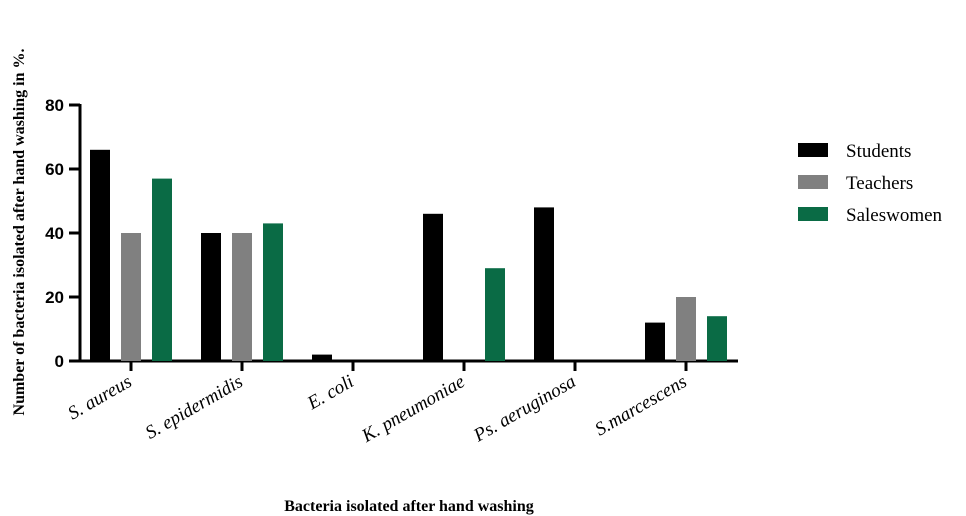 The width and height of the screenshot is (966, 516). I want to click on legend-label: Students, so click(878, 151).